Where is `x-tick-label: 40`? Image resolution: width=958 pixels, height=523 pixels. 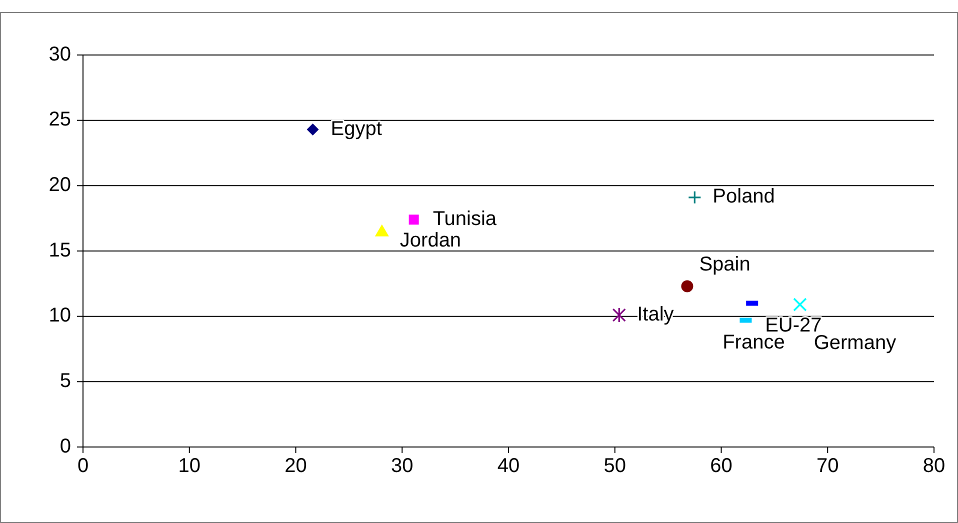 x-tick-label: 40 is located at coordinates (508, 466).